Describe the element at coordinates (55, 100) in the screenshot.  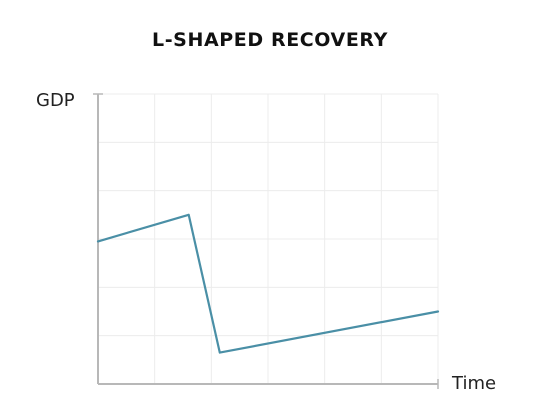
I see `y-axis-label: GDP` at that location.